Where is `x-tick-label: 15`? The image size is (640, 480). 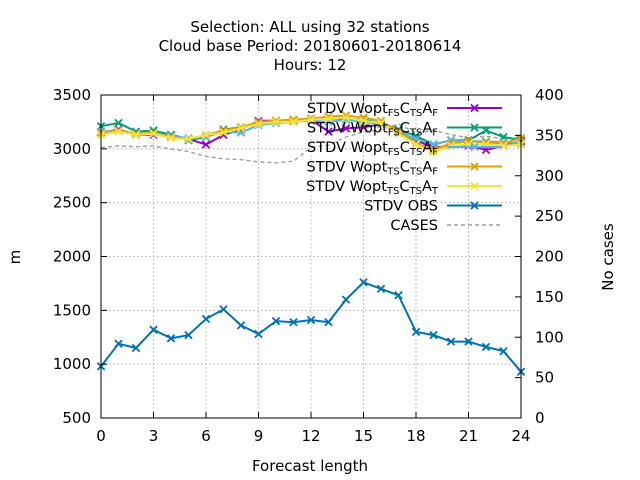
x-tick-label: 15 is located at coordinates (363, 436).